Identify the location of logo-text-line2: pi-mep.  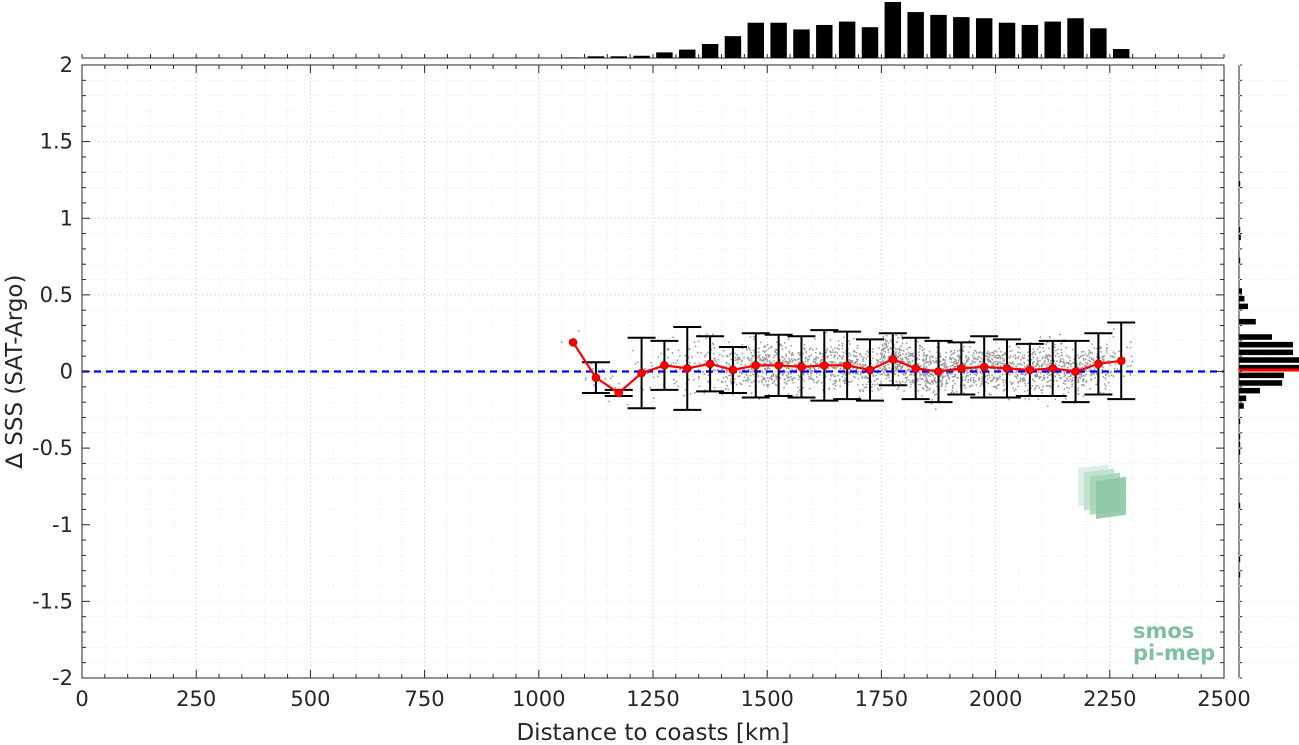
(1174, 653).